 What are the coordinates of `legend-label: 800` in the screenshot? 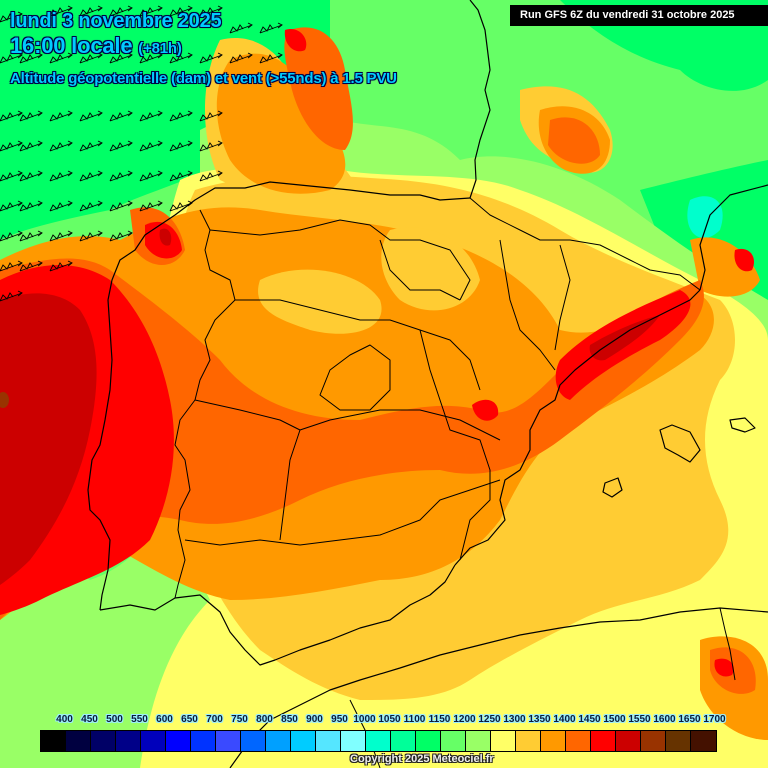 It's located at (264, 719).